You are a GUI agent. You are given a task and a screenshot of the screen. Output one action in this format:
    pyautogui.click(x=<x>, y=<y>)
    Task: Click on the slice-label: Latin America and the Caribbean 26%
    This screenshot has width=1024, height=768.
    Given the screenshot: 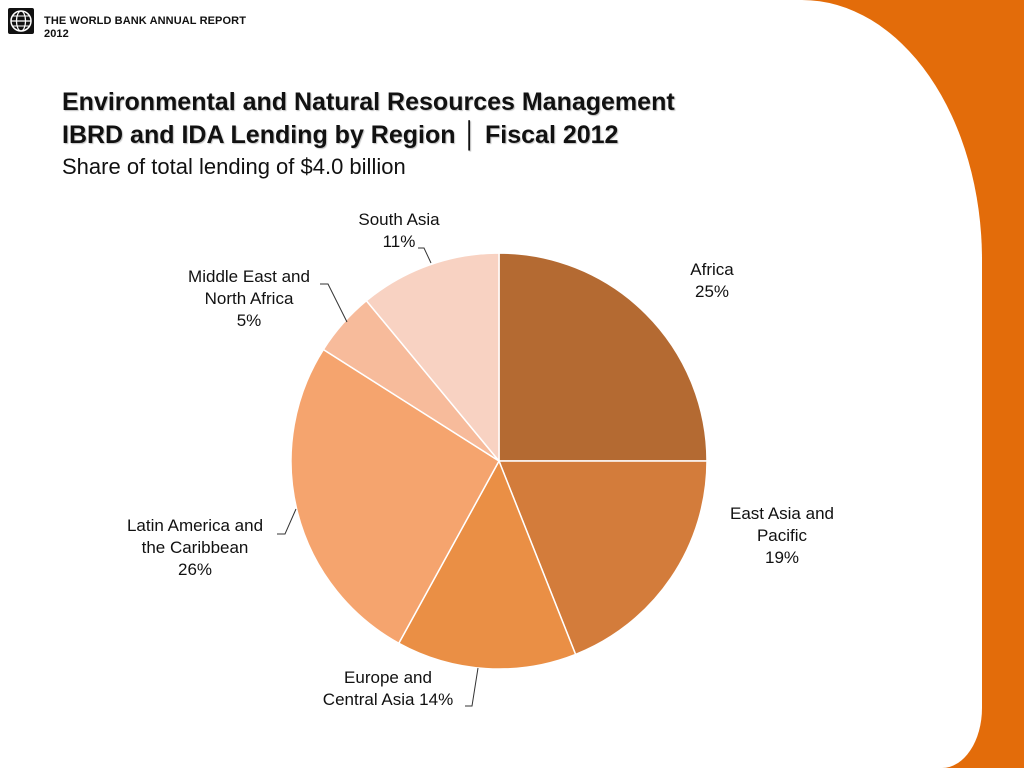 What is the action you would take?
    pyautogui.click(x=195, y=547)
    